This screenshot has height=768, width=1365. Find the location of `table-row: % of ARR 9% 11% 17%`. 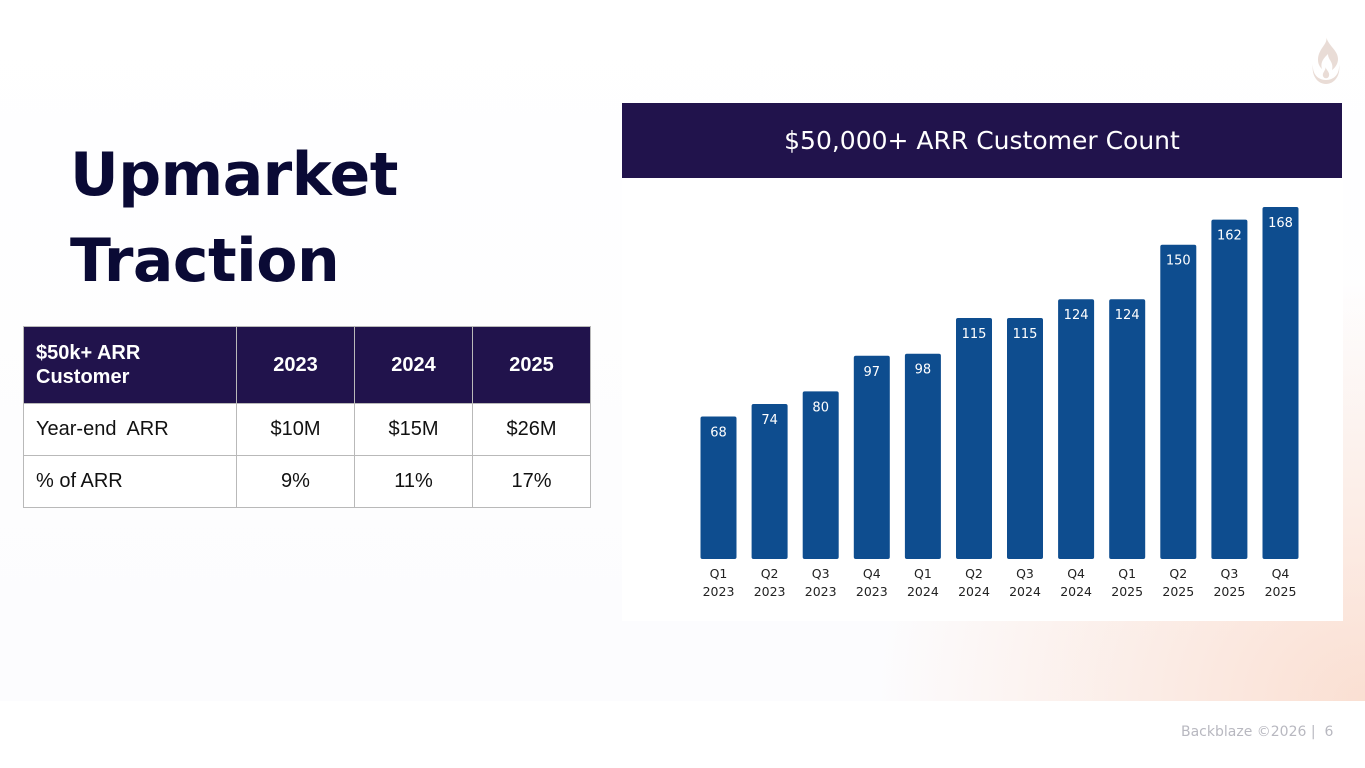

table-row: % of ARR 9% 11% 17% is located at coordinates (307, 481).